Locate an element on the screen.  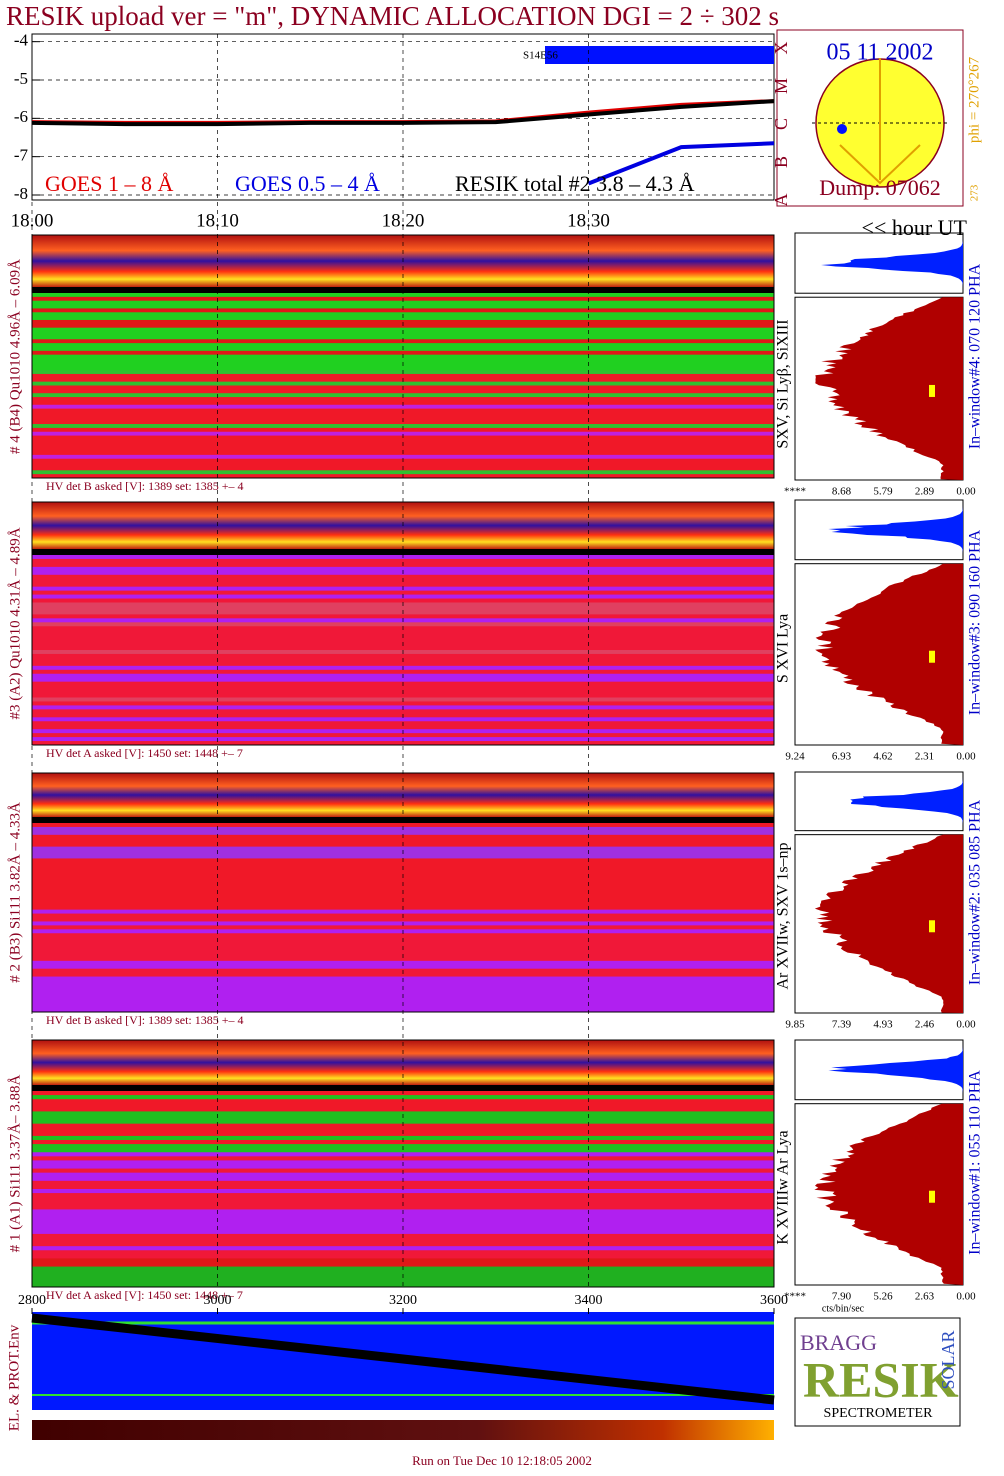
legend-label: GOES 0.5 – 4 Å is located at coordinates (307, 183).